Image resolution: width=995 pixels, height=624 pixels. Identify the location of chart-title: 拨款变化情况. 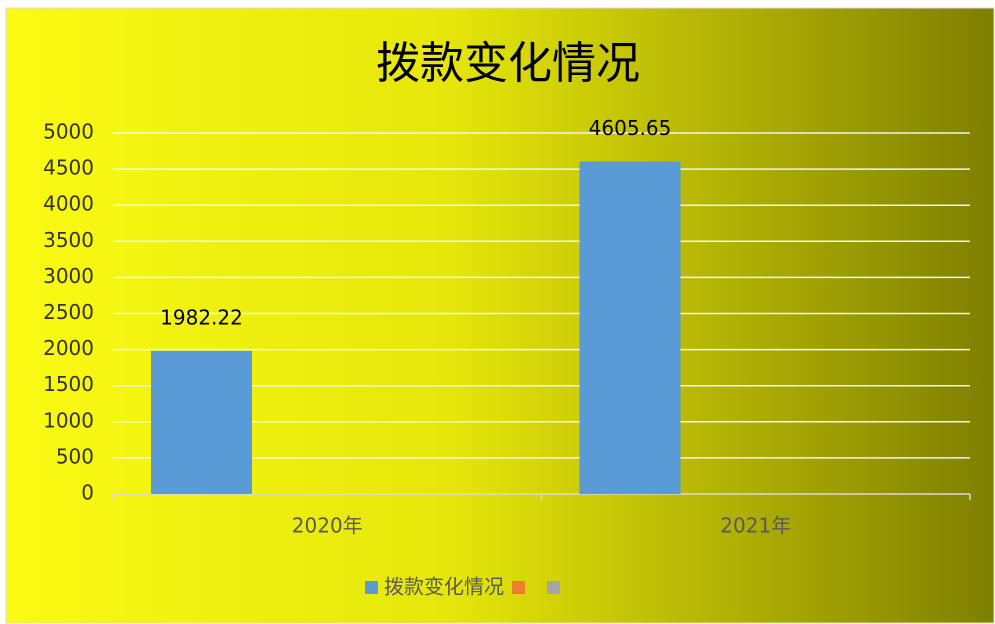
(508, 63).